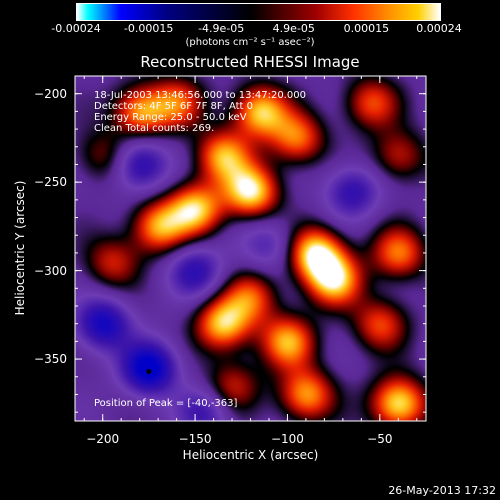 The image size is (500, 500). What do you see at coordinates (50, 182) in the screenshot?
I see `y-tick-label: −250` at bounding box center [50, 182].